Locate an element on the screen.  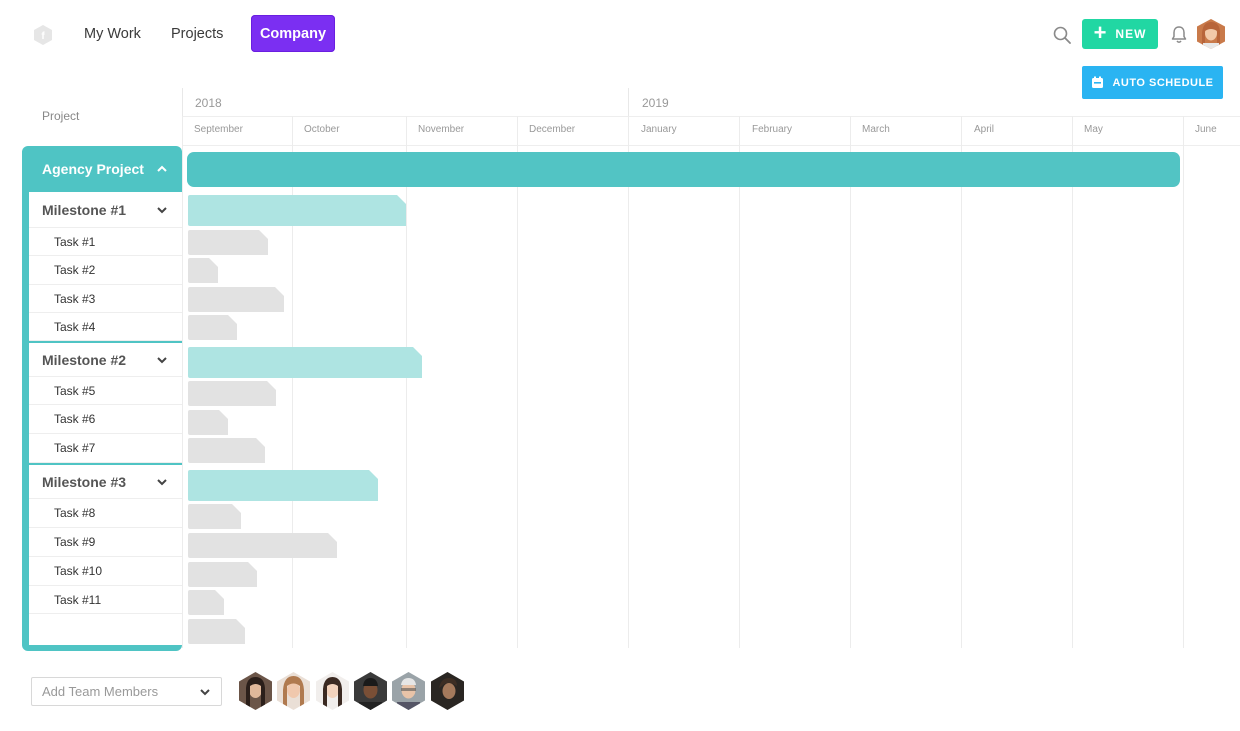
milestone-label: Milestone #3 is located at coordinates (84, 481).